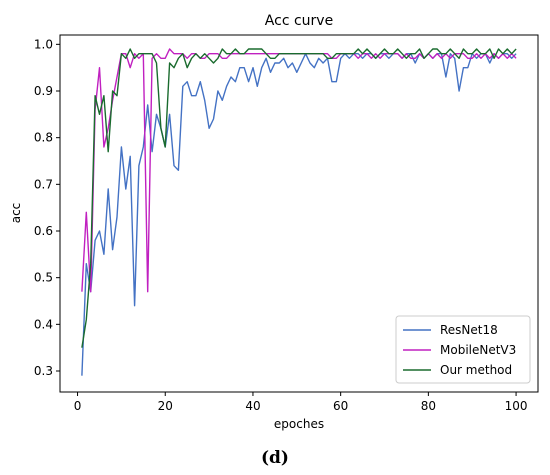  What do you see at coordinates (428, 406) in the screenshot?
I see `x-tick-label-4: 80` at bounding box center [428, 406].